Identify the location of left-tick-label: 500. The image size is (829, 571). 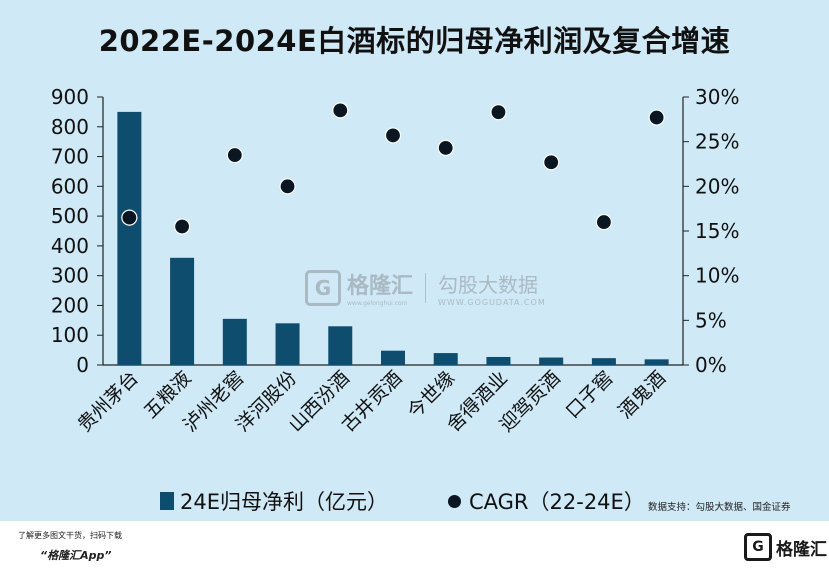
(70, 216).